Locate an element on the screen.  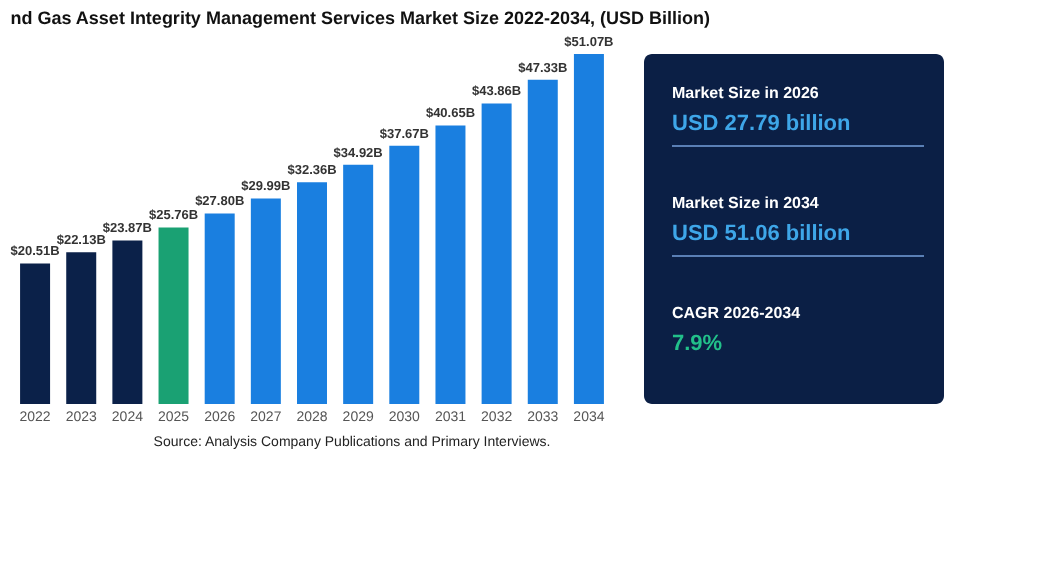
text: USD 51.06 billion is located at coordinates (762, 234).